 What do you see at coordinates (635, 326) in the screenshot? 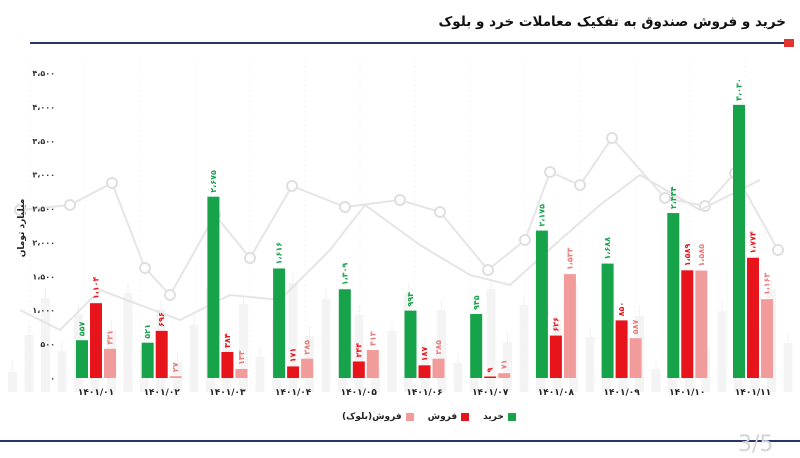
I see `data-label: ۵۸۷` at bounding box center [635, 326].